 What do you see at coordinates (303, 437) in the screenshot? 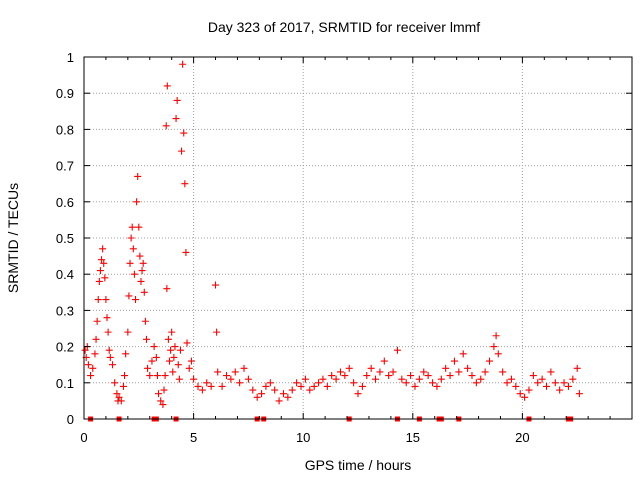
I see `x-tick-label: 10` at bounding box center [303, 437].